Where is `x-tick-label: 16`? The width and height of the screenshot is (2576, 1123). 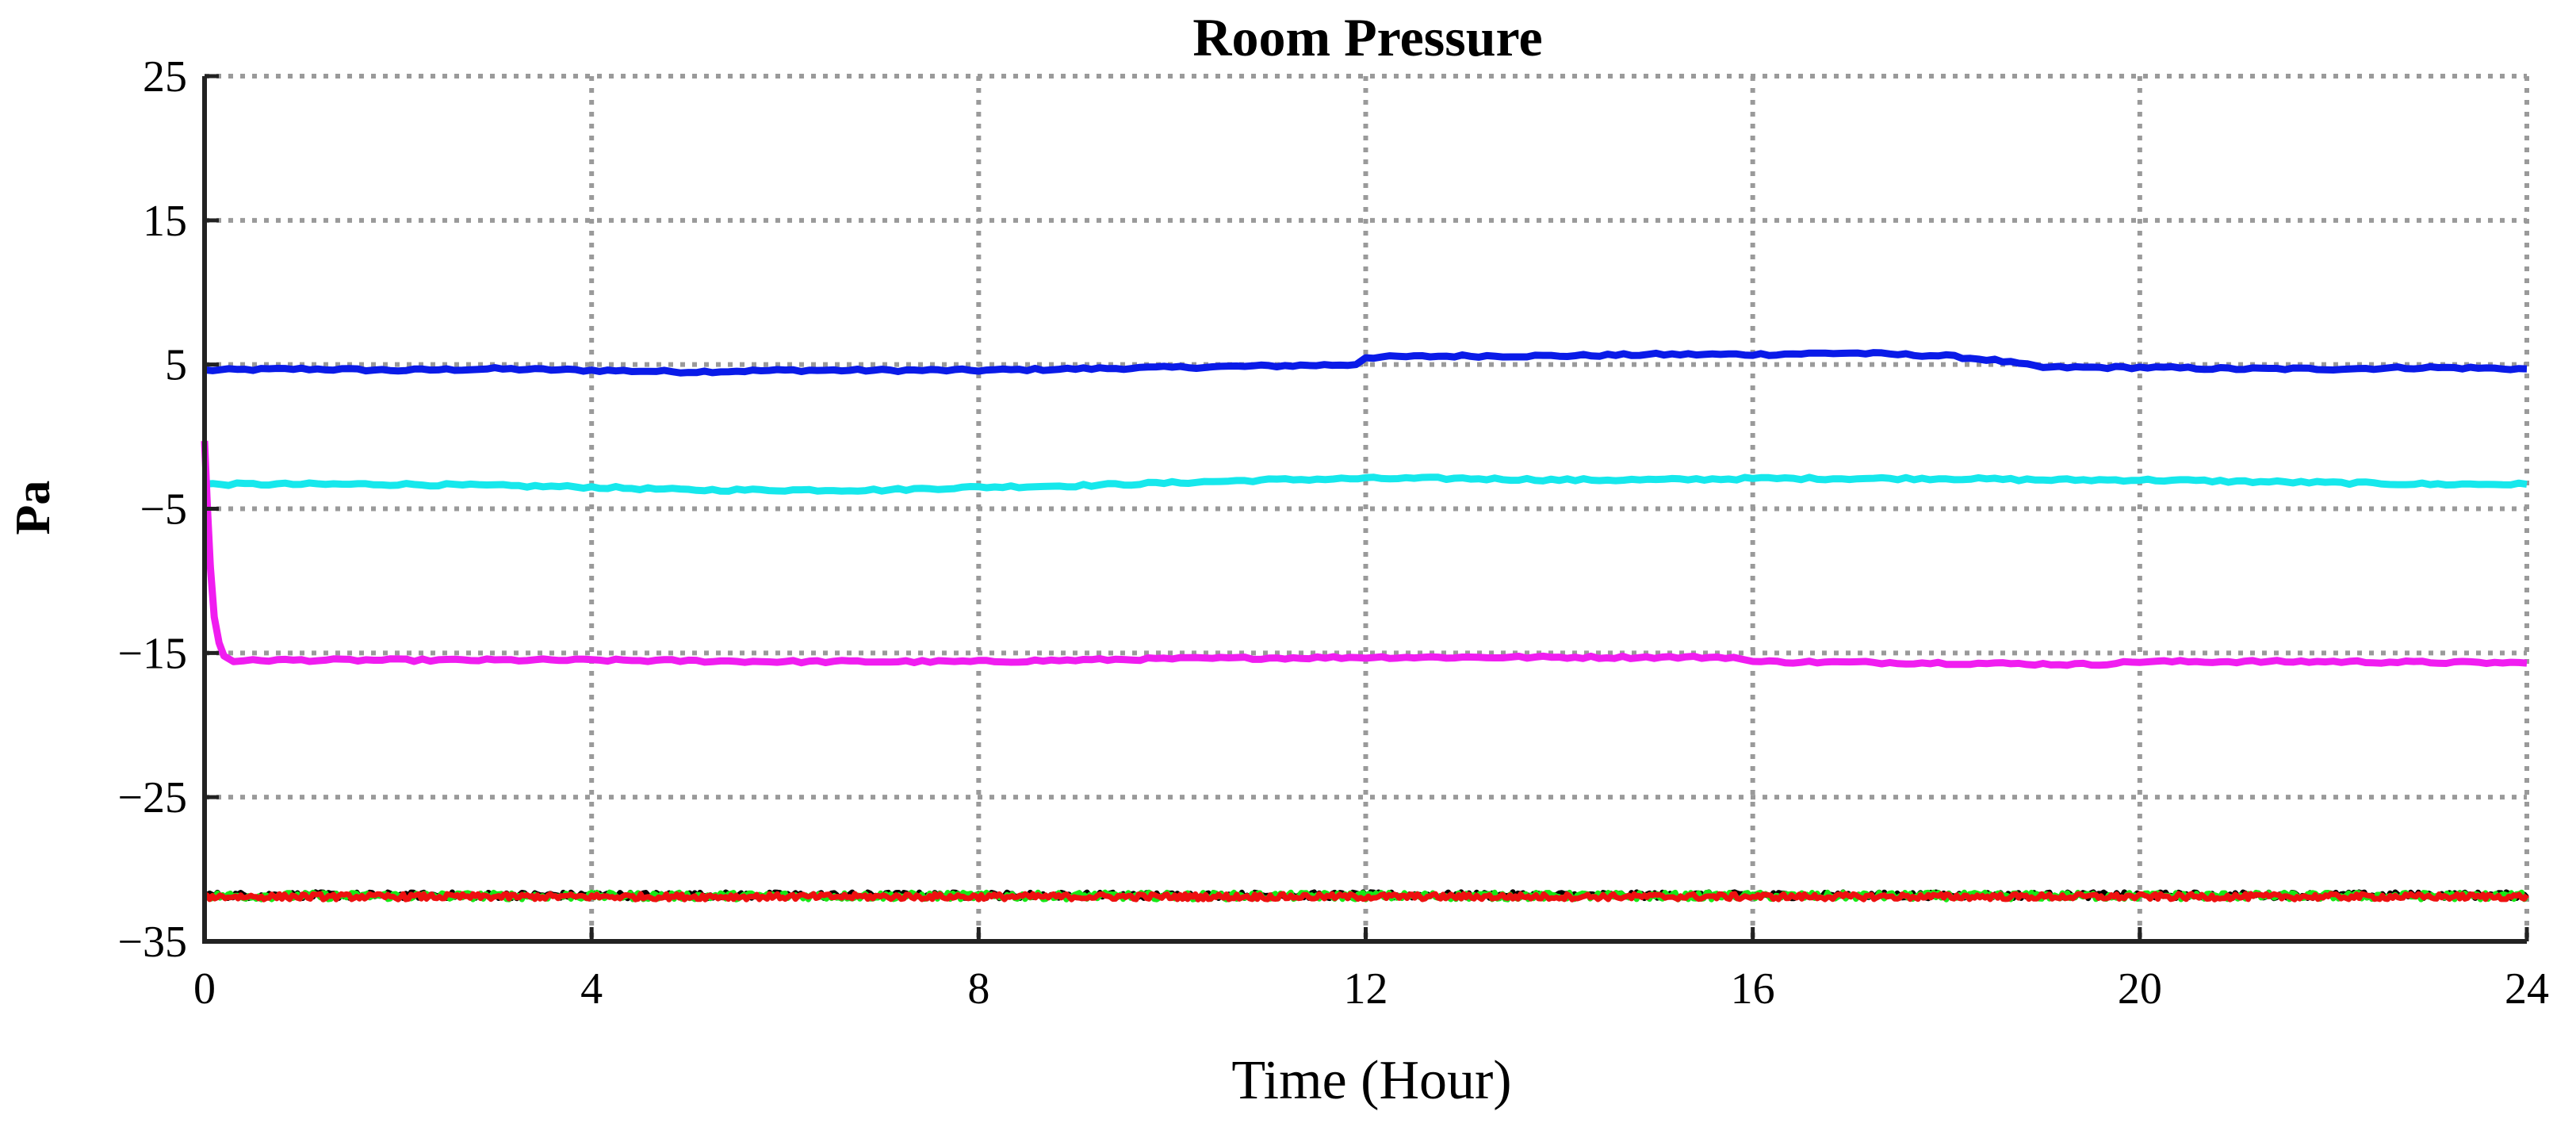
x-tick-label: 16 is located at coordinates (1753, 989).